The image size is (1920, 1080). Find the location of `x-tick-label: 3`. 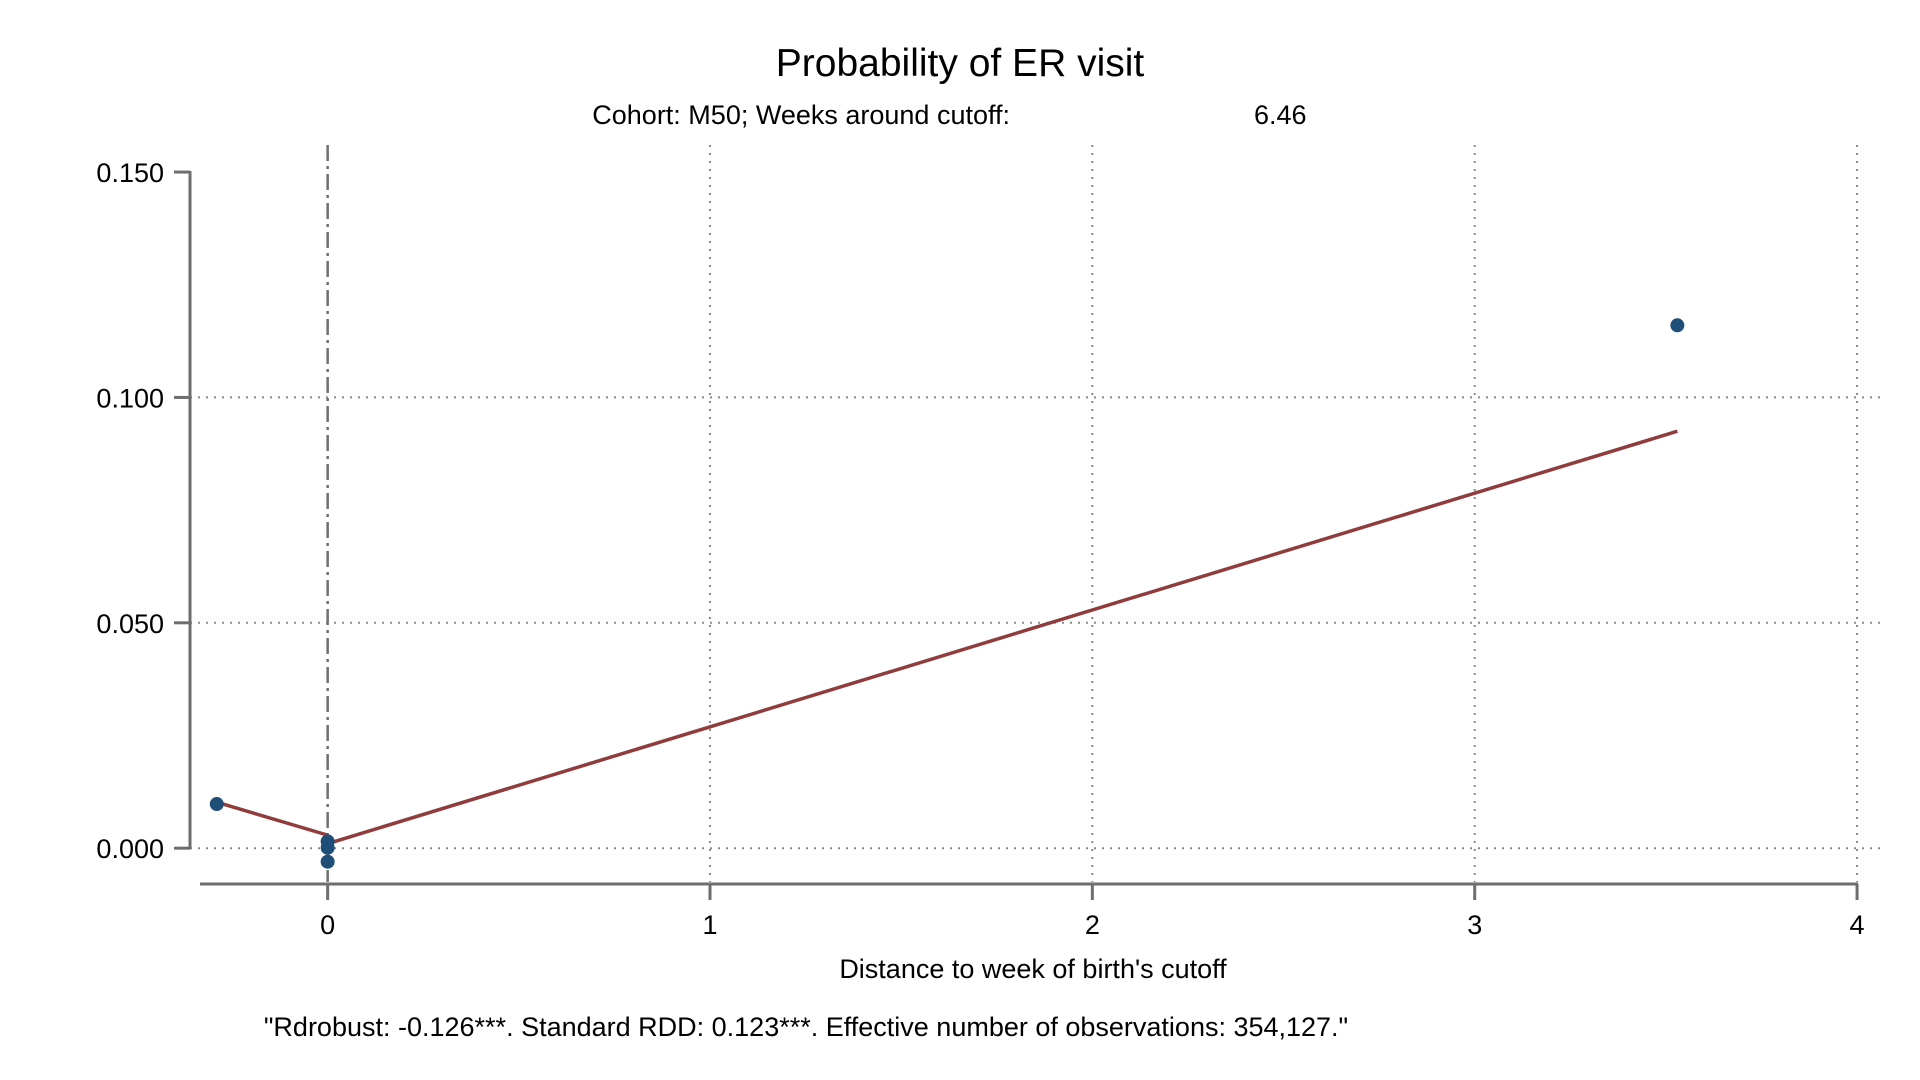

x-tick-label: 3 is located at coordinates (1474, 925).